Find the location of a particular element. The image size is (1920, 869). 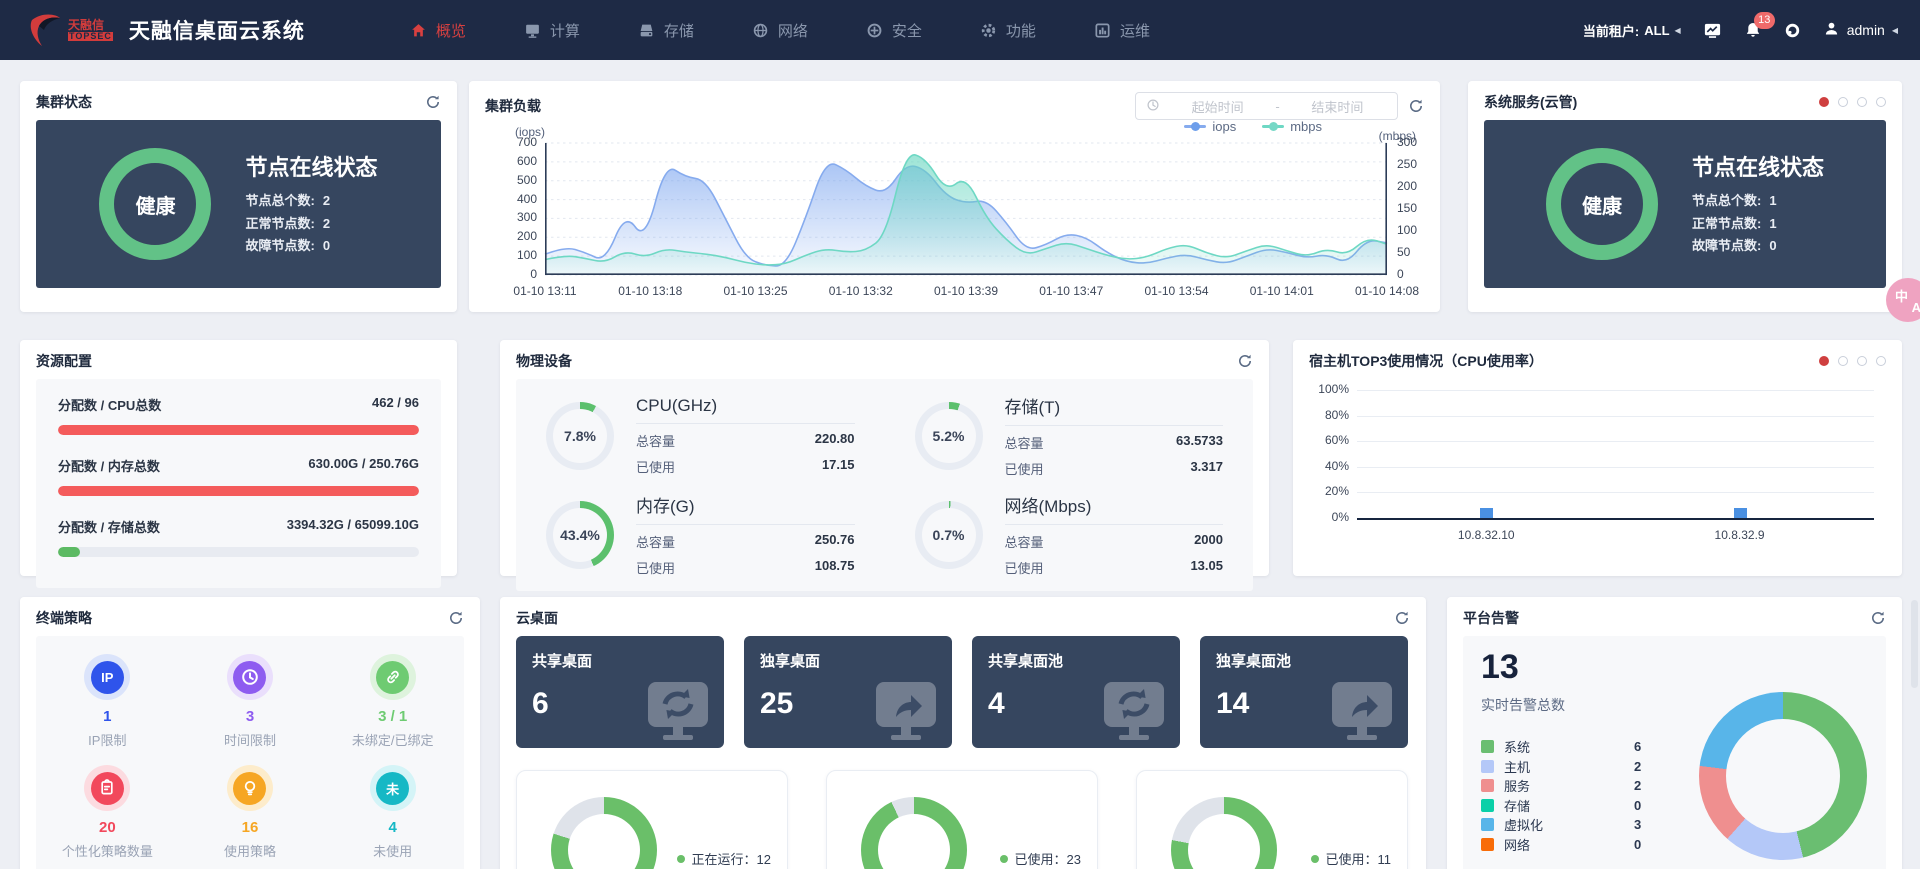

gauge-stat-row: 已使用 13.05 is located at coordinates (1114, 567).